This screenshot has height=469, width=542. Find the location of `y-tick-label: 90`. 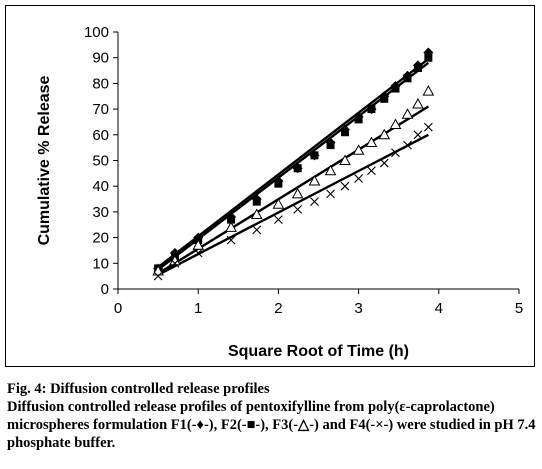

y-tick-label: 90 is located at coordinates (100, 58).